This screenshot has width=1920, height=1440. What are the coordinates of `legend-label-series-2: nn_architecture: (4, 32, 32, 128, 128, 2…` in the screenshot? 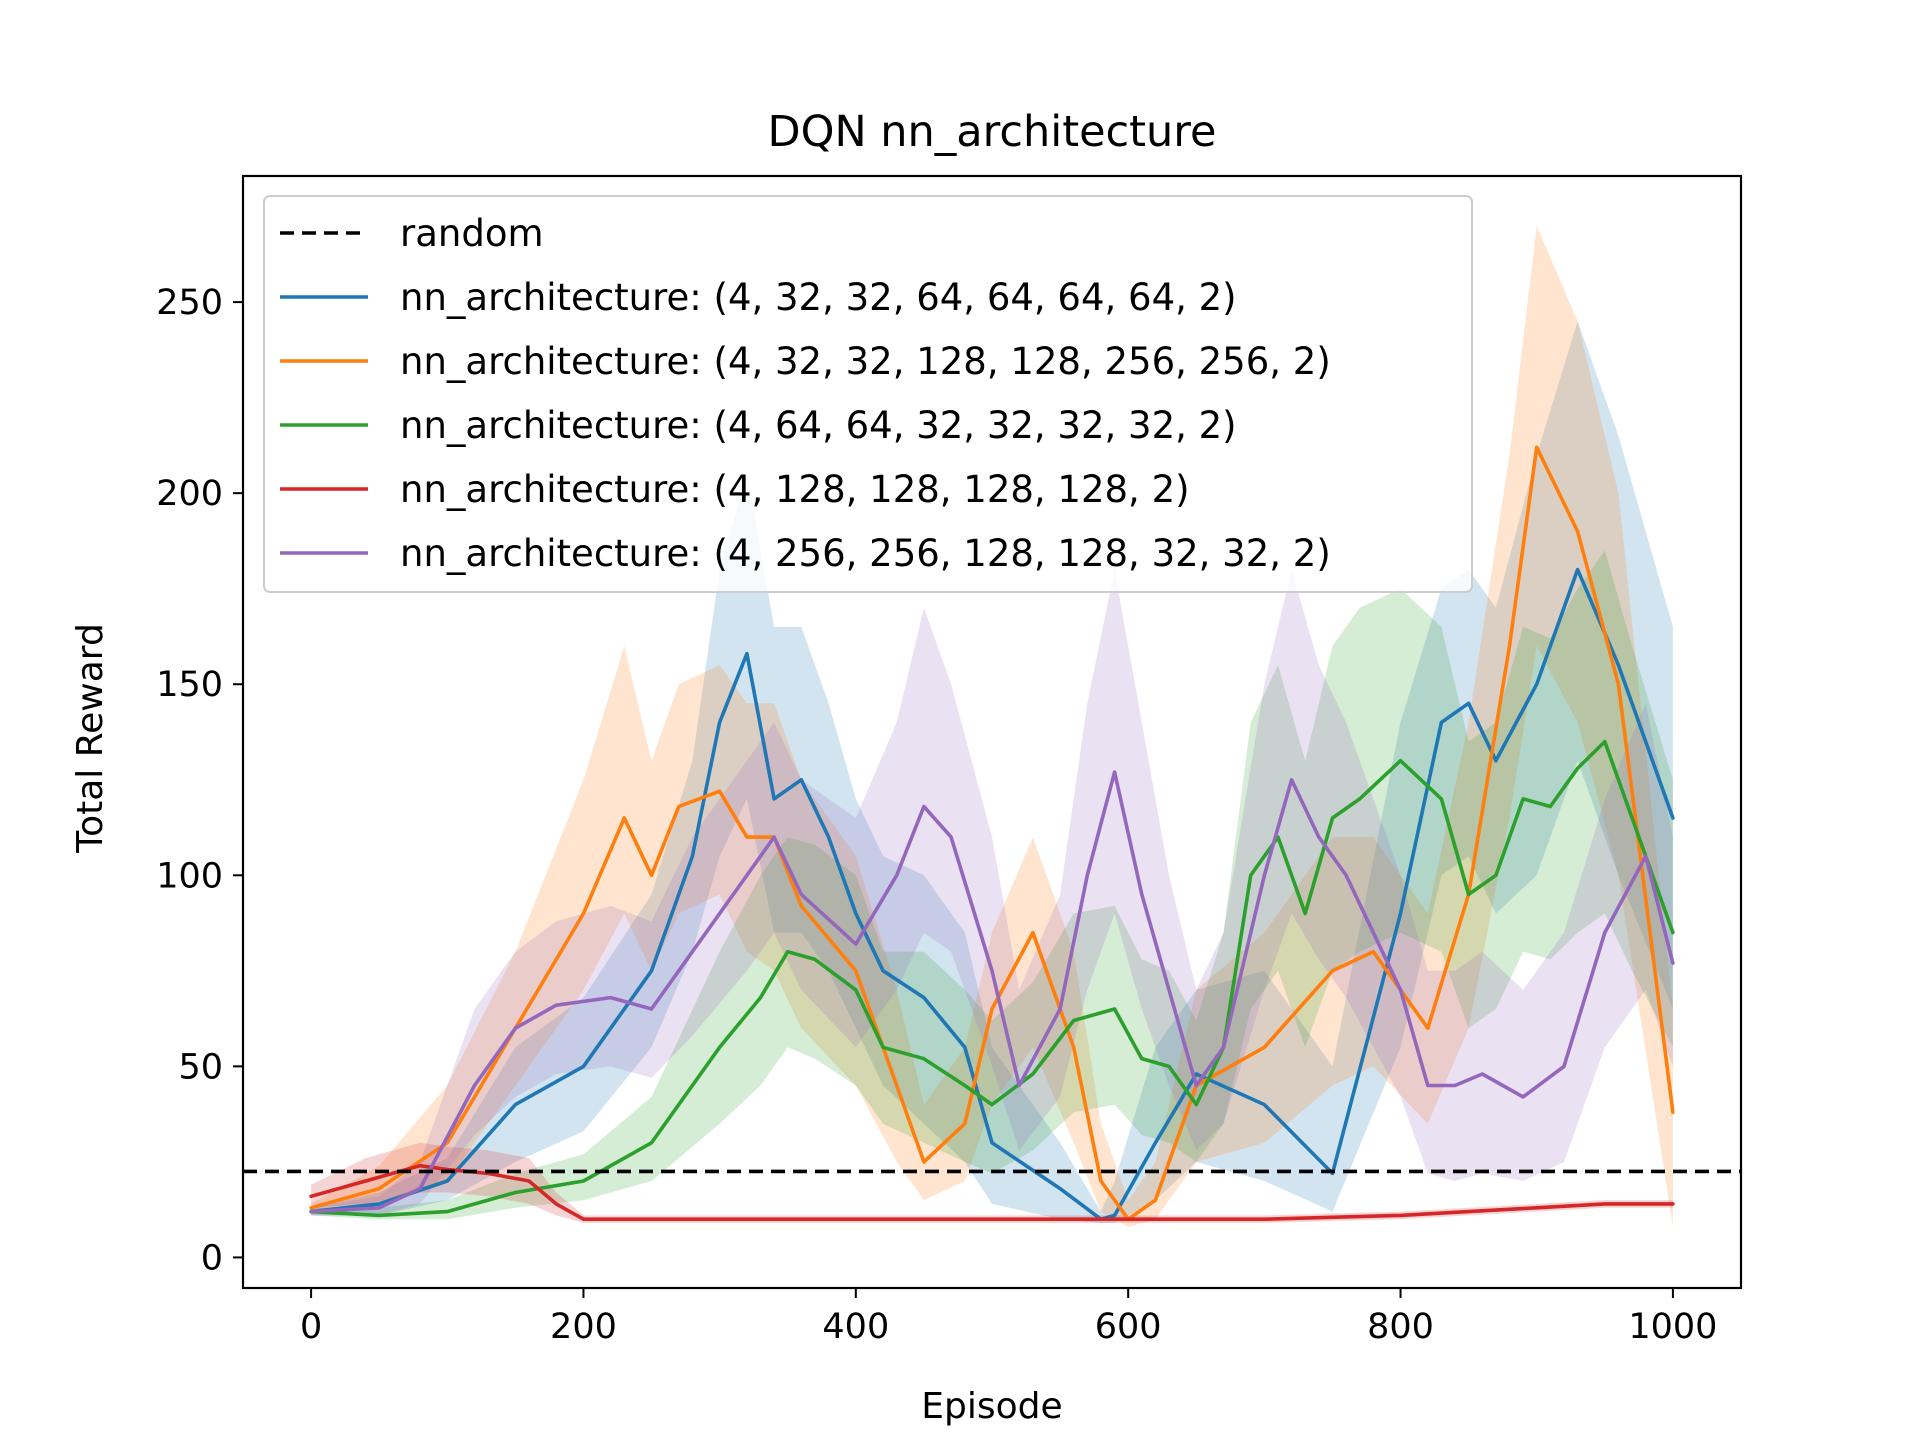 It's located at (865, 361).